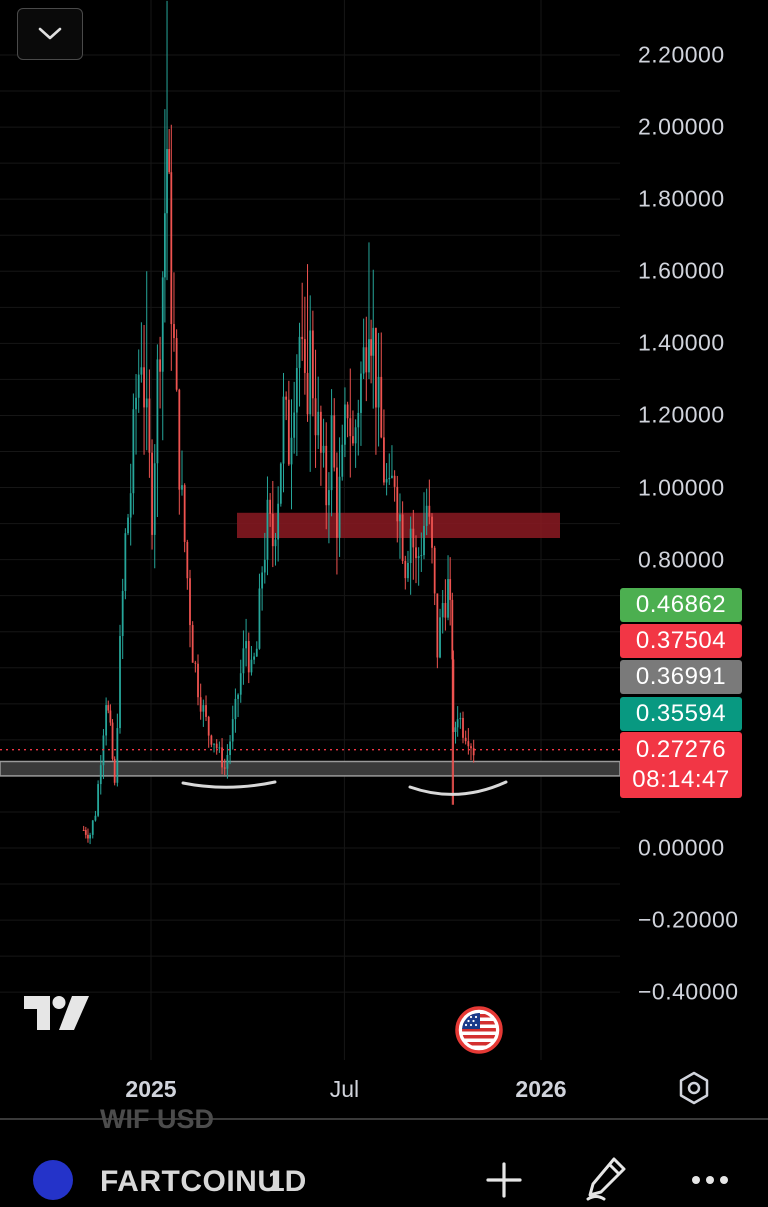 This screenshot has height=1207, width=768. I want to click on symbol-name: FARTCOINU, so click(190, 1181).